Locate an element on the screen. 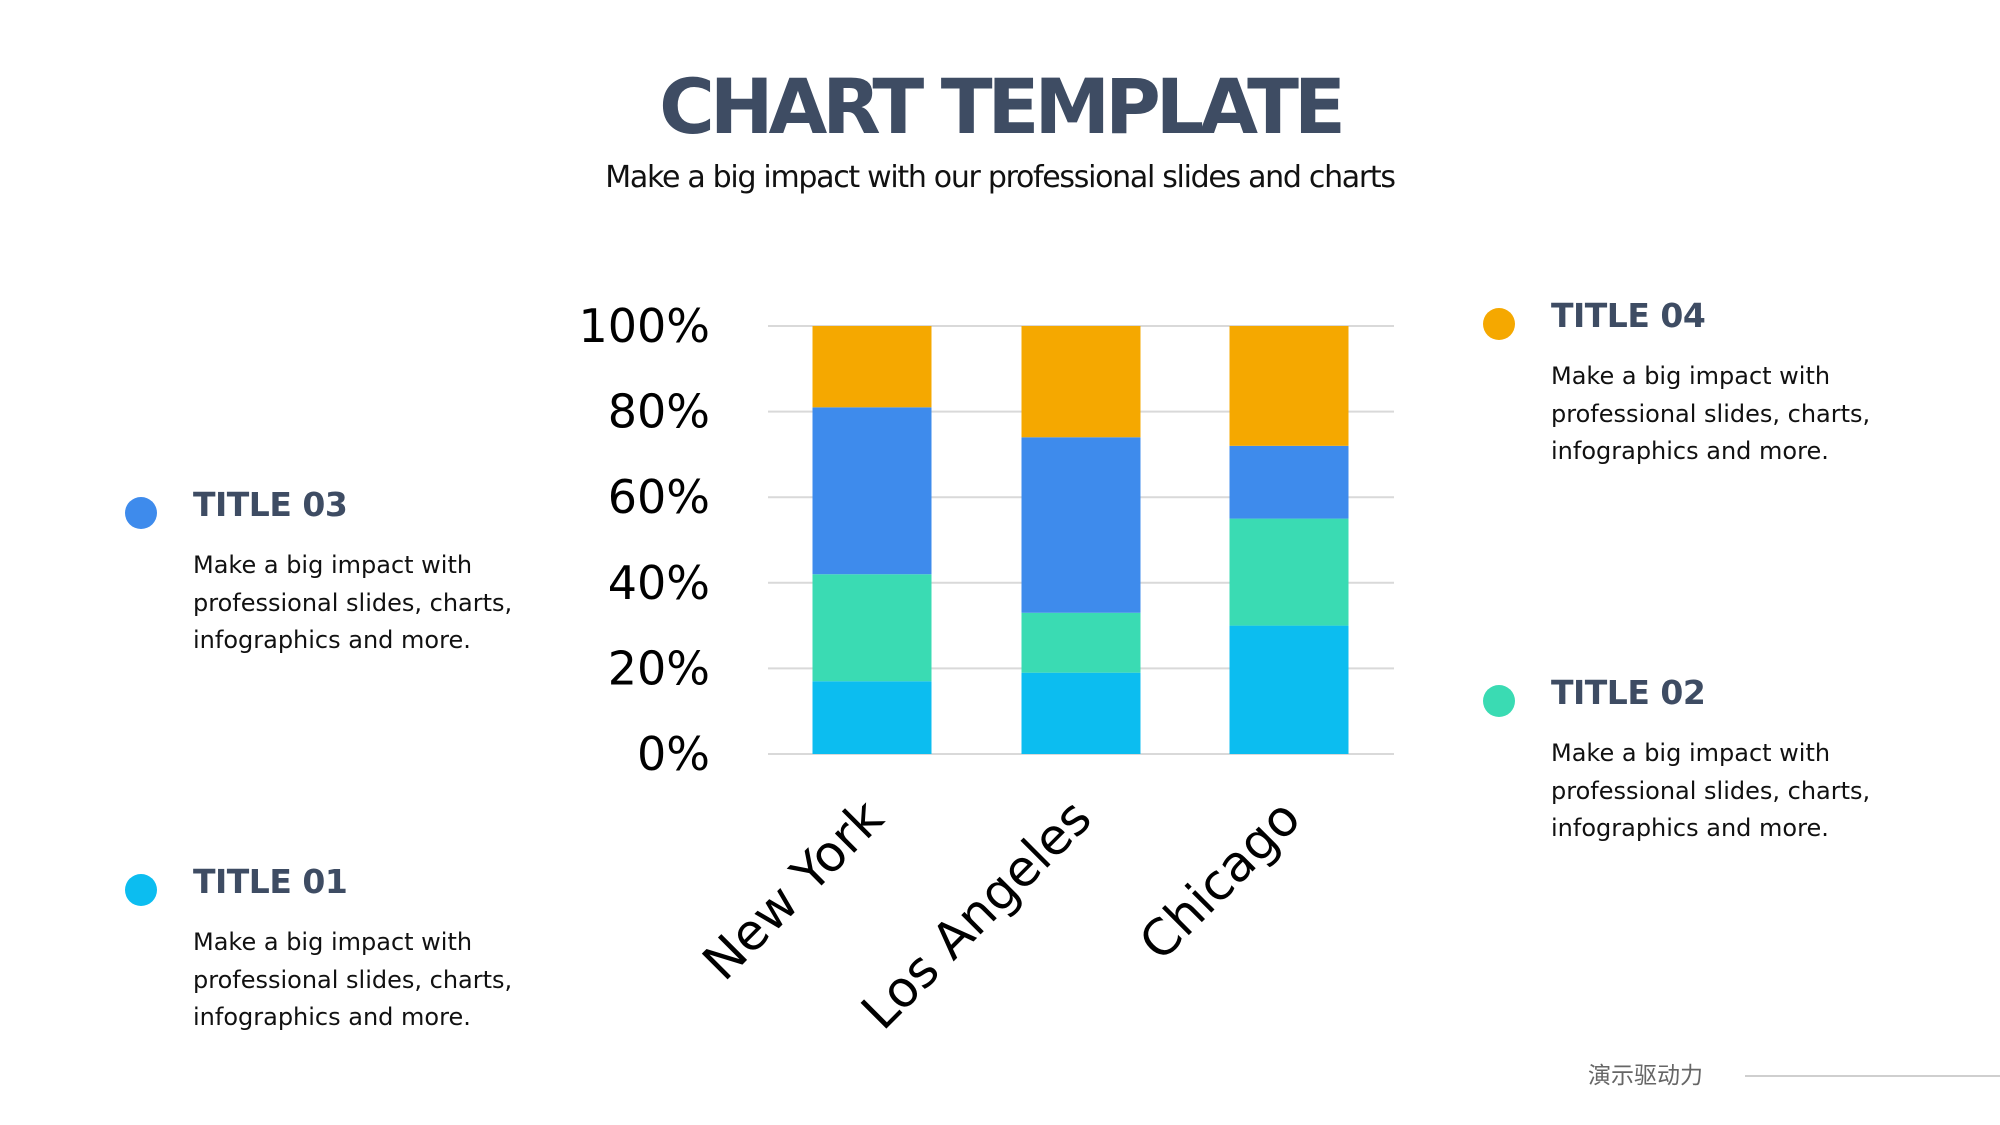 The image size is (2000, 1125). y-tick-label: 60% is located at coordinates (659, 497).